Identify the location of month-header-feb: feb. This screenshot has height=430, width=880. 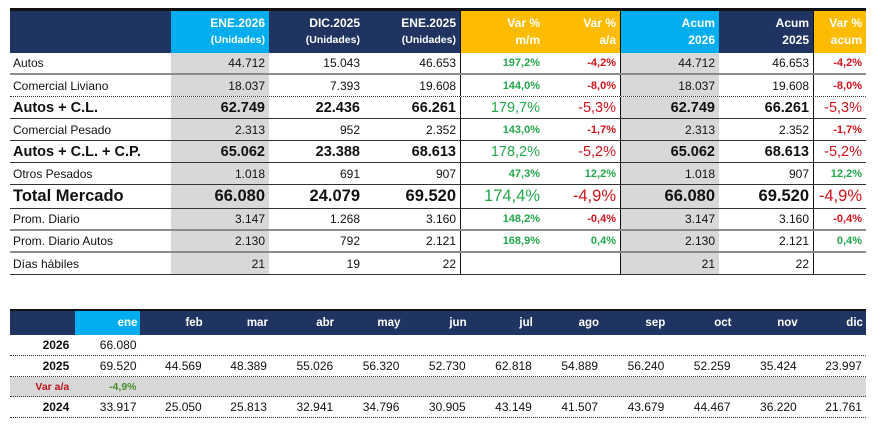
(194, 323).